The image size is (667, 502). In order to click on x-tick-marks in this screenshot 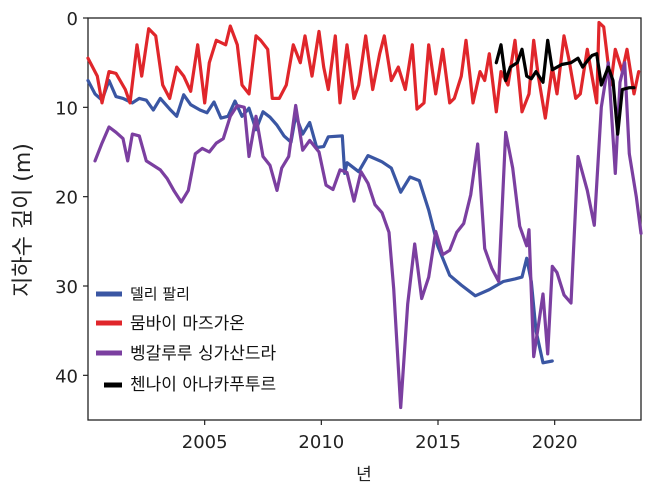, I will do `click(380, 422)`.